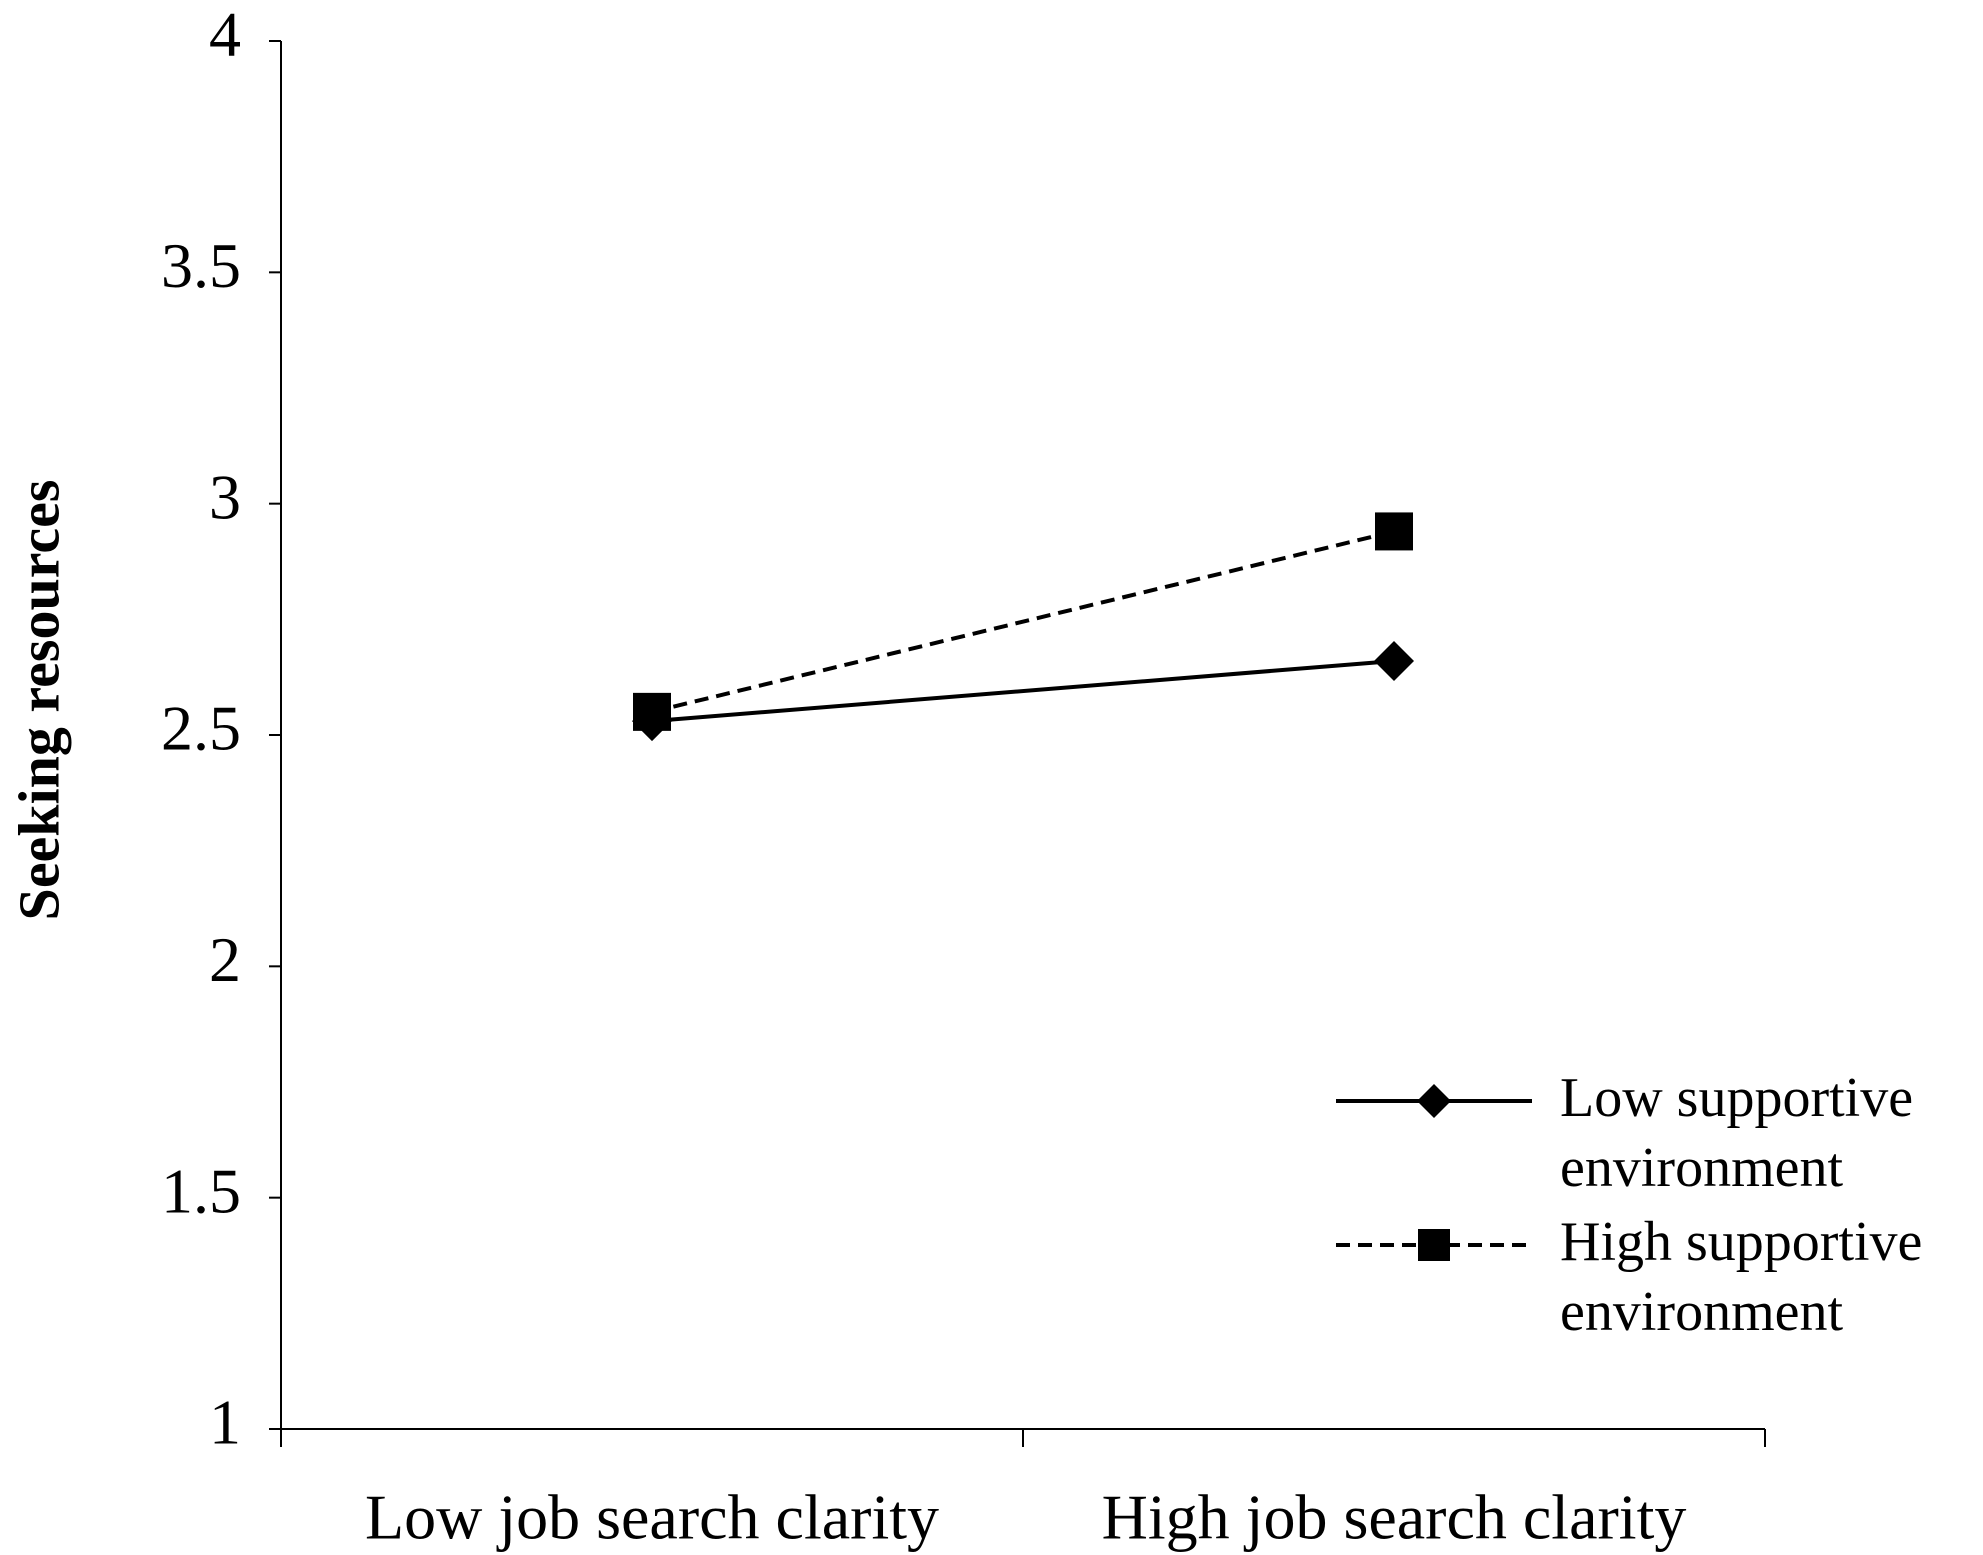  What do you see at coordinates (652, 1517) in the screenshot?
I see `x-tick-label: Low job search clarity` at bounding box center [652, 1517].